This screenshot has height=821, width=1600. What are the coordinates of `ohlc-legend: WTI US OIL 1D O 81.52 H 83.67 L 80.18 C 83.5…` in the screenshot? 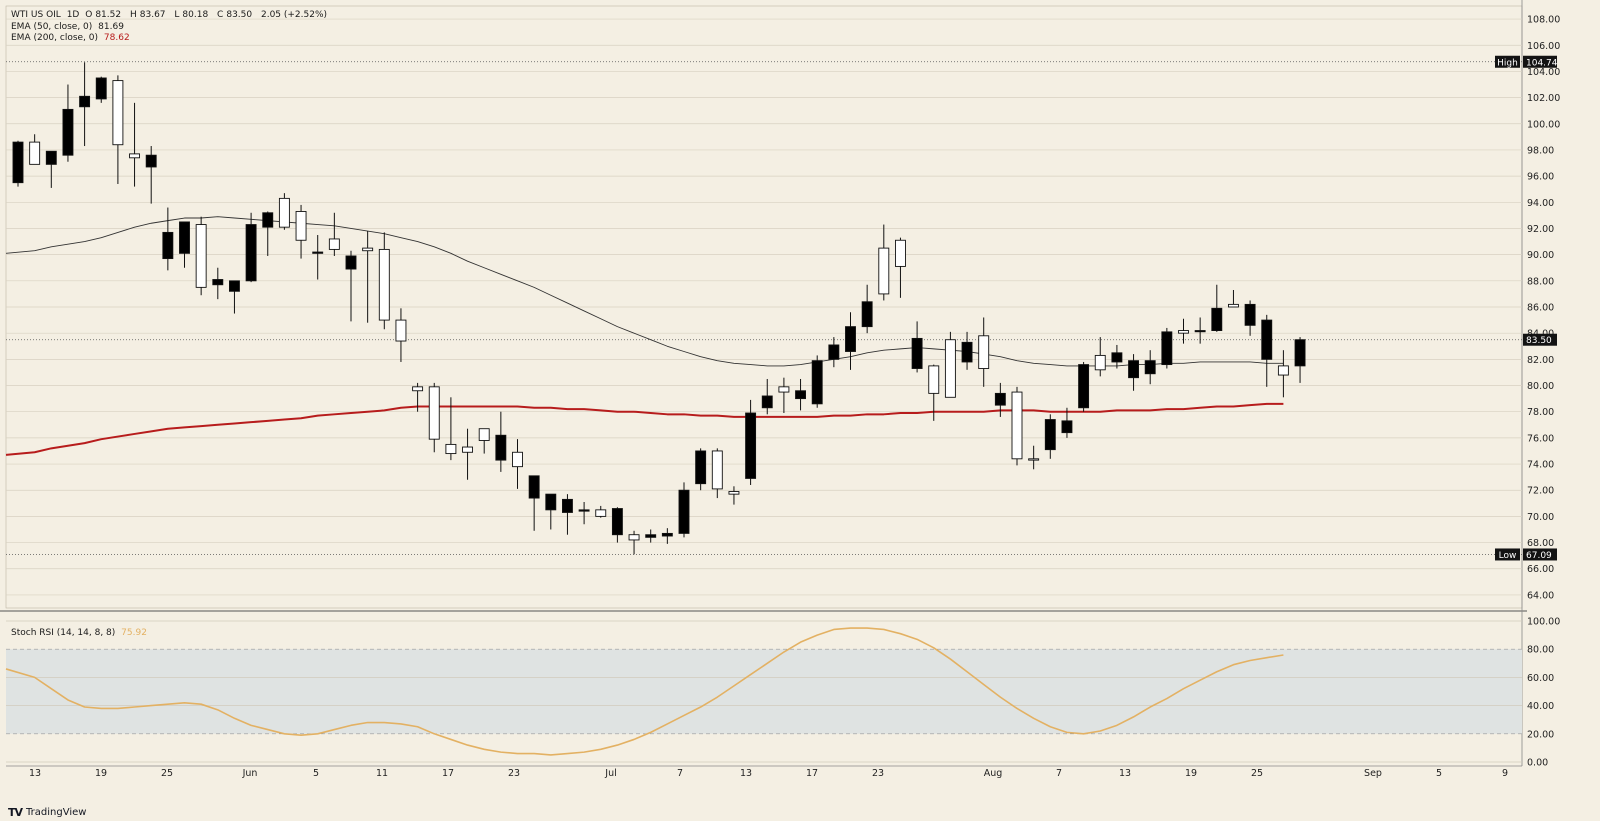 It's located at (170, 15).